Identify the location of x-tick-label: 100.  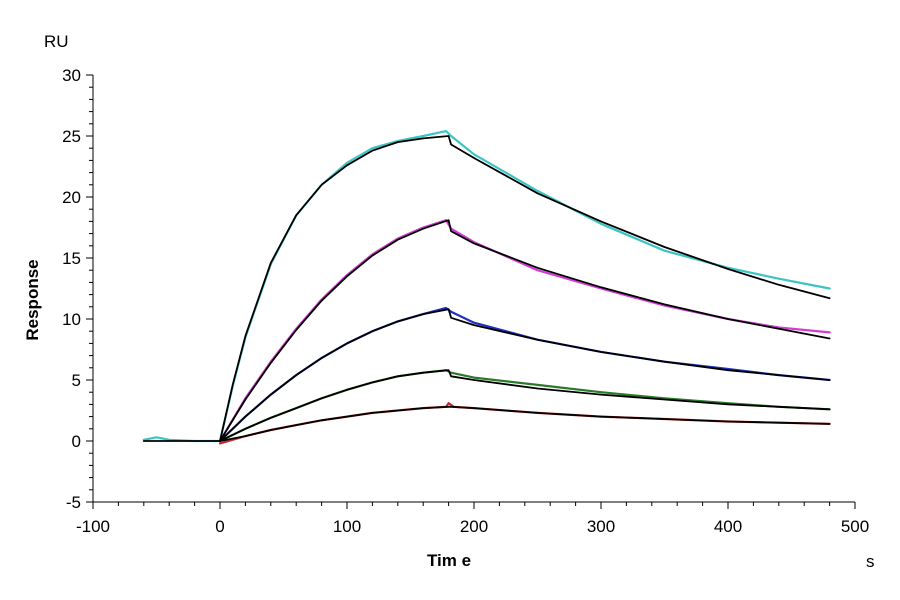
(347, 526).